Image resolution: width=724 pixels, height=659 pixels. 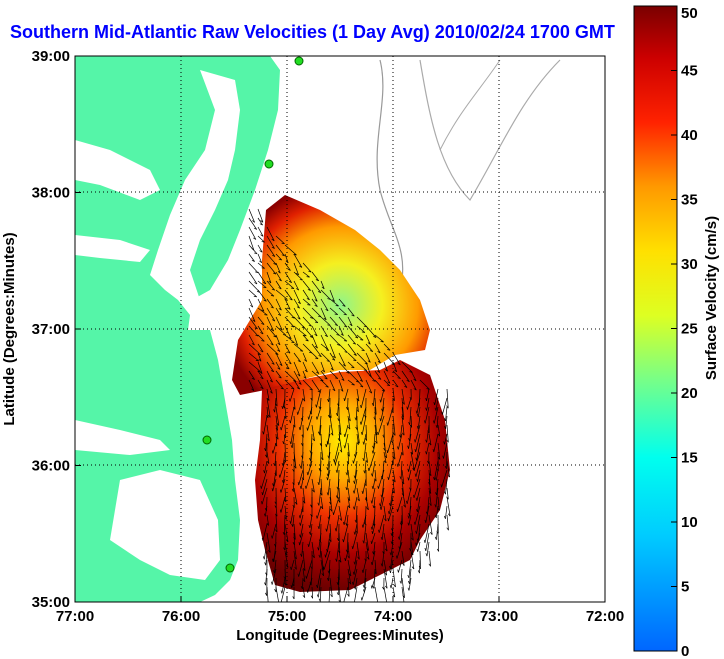 I want to click on albemarle-sound, so click(x=122, y=437).